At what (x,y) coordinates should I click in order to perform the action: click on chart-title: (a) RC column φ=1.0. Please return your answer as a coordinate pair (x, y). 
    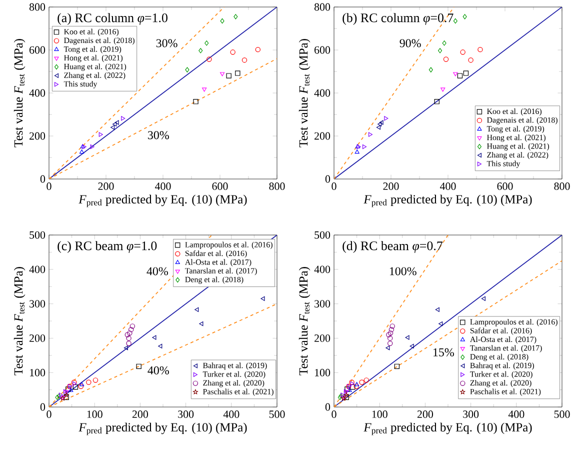
    Looking at the image, I should click on (113, 19).